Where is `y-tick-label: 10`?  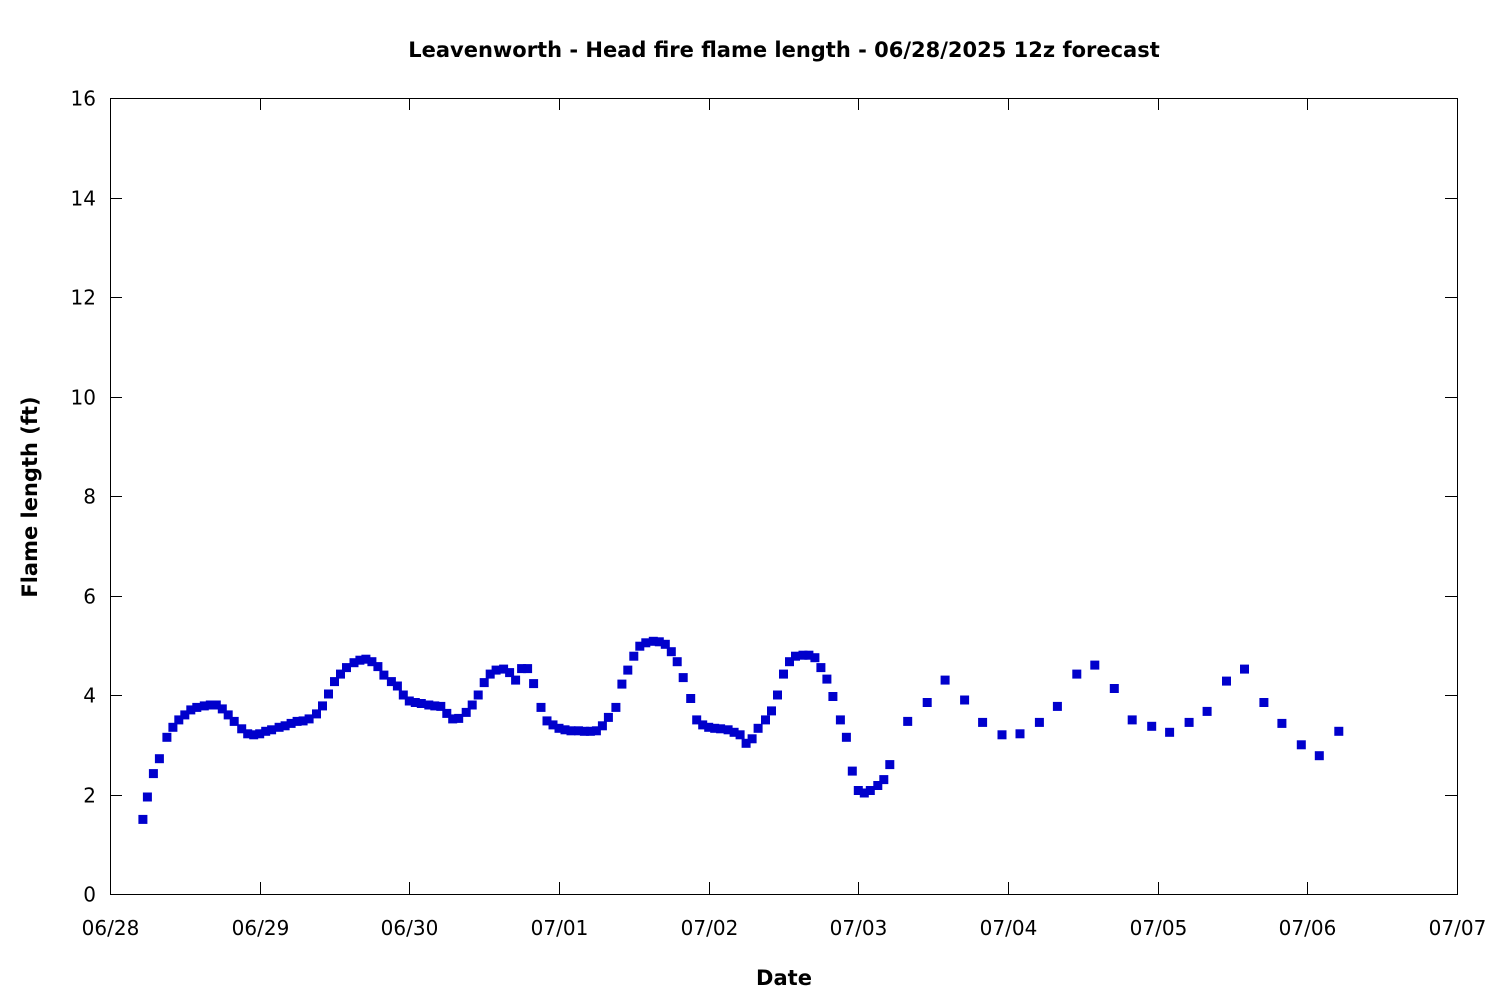
y-tick-label: 10 is located at coordinates (83, 398).